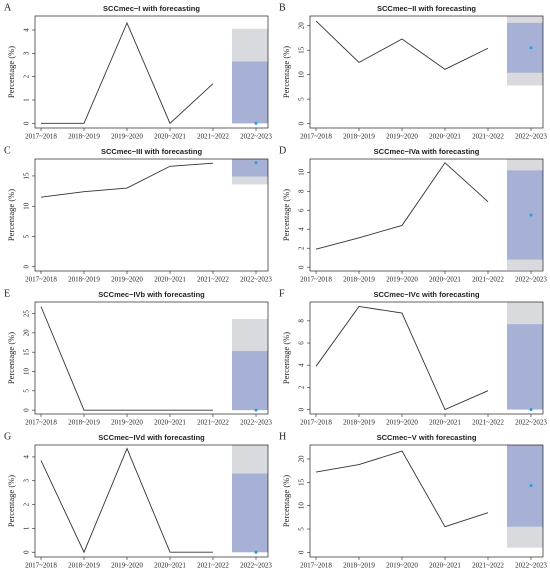 The width and height of the screenshot is (550, 571). I want to click on panel-letter: C, so click(7, 150).